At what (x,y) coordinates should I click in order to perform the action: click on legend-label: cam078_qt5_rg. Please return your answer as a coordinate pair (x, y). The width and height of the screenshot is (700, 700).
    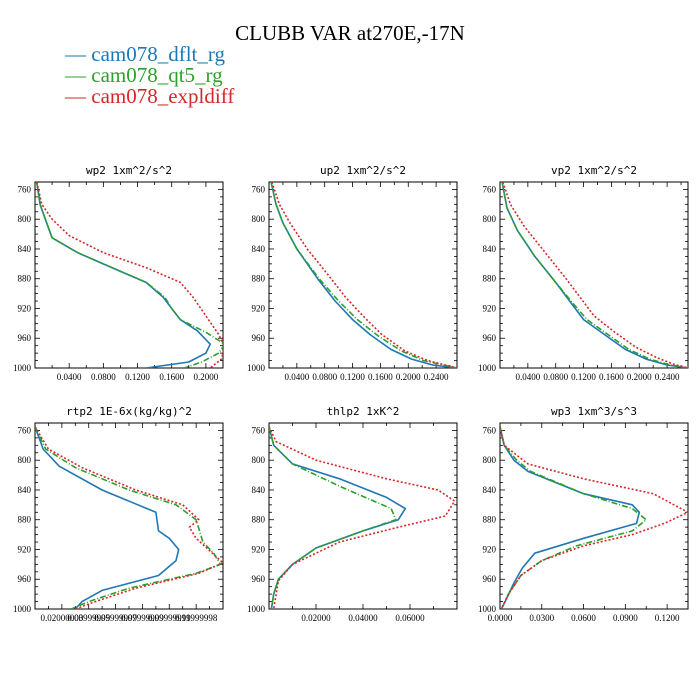
    Looking at the image, I should click on (157, 75).